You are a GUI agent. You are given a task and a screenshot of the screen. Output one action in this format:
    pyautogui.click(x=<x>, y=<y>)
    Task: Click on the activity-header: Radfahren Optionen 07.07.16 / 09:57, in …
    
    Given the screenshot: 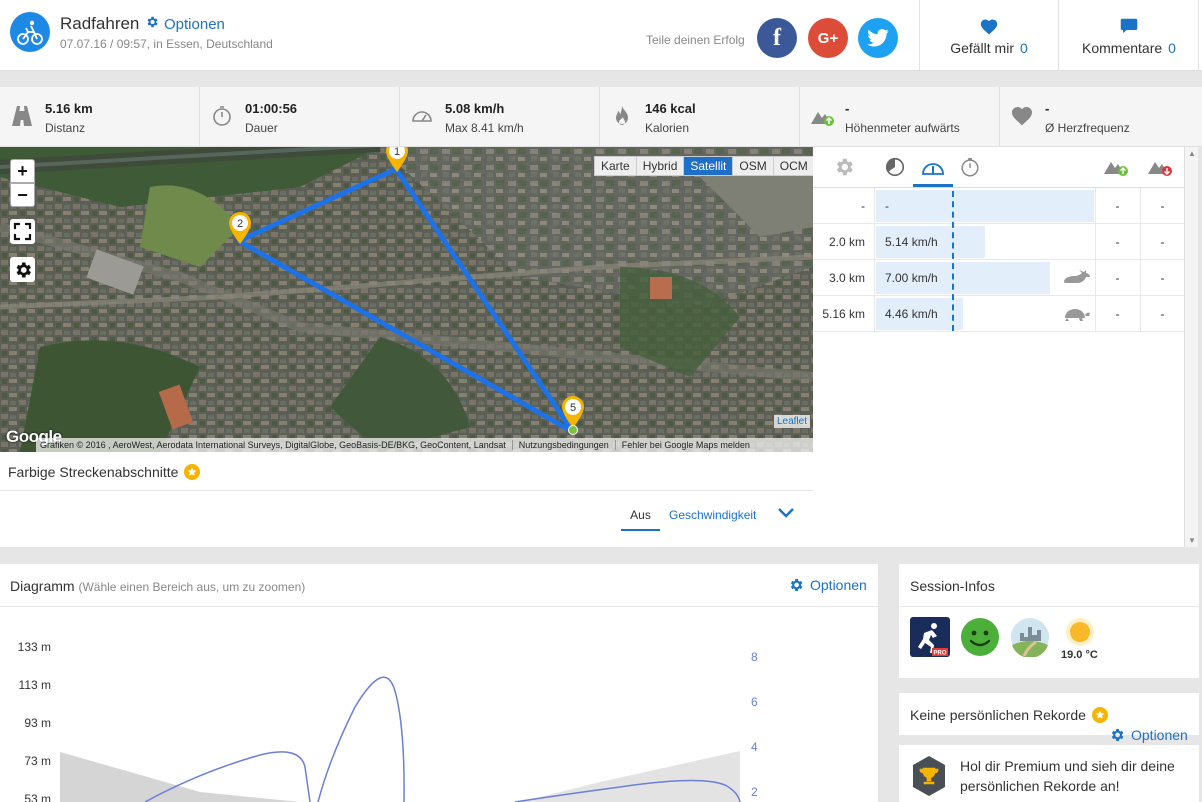 What is the action you would take?
    pyautogui.click(x=601, y=35)
    